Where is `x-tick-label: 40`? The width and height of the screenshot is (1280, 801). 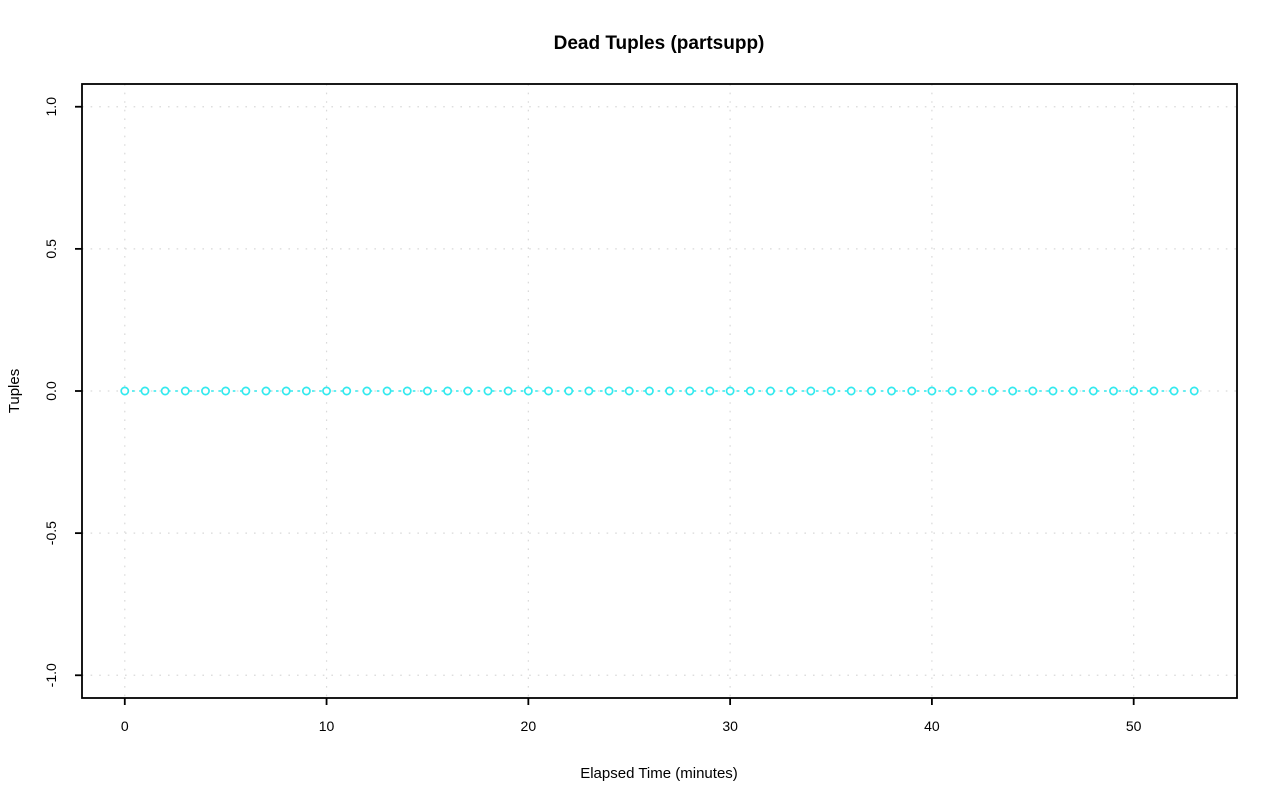
x-tick-label: 40 is located at coordinates (932, 726).